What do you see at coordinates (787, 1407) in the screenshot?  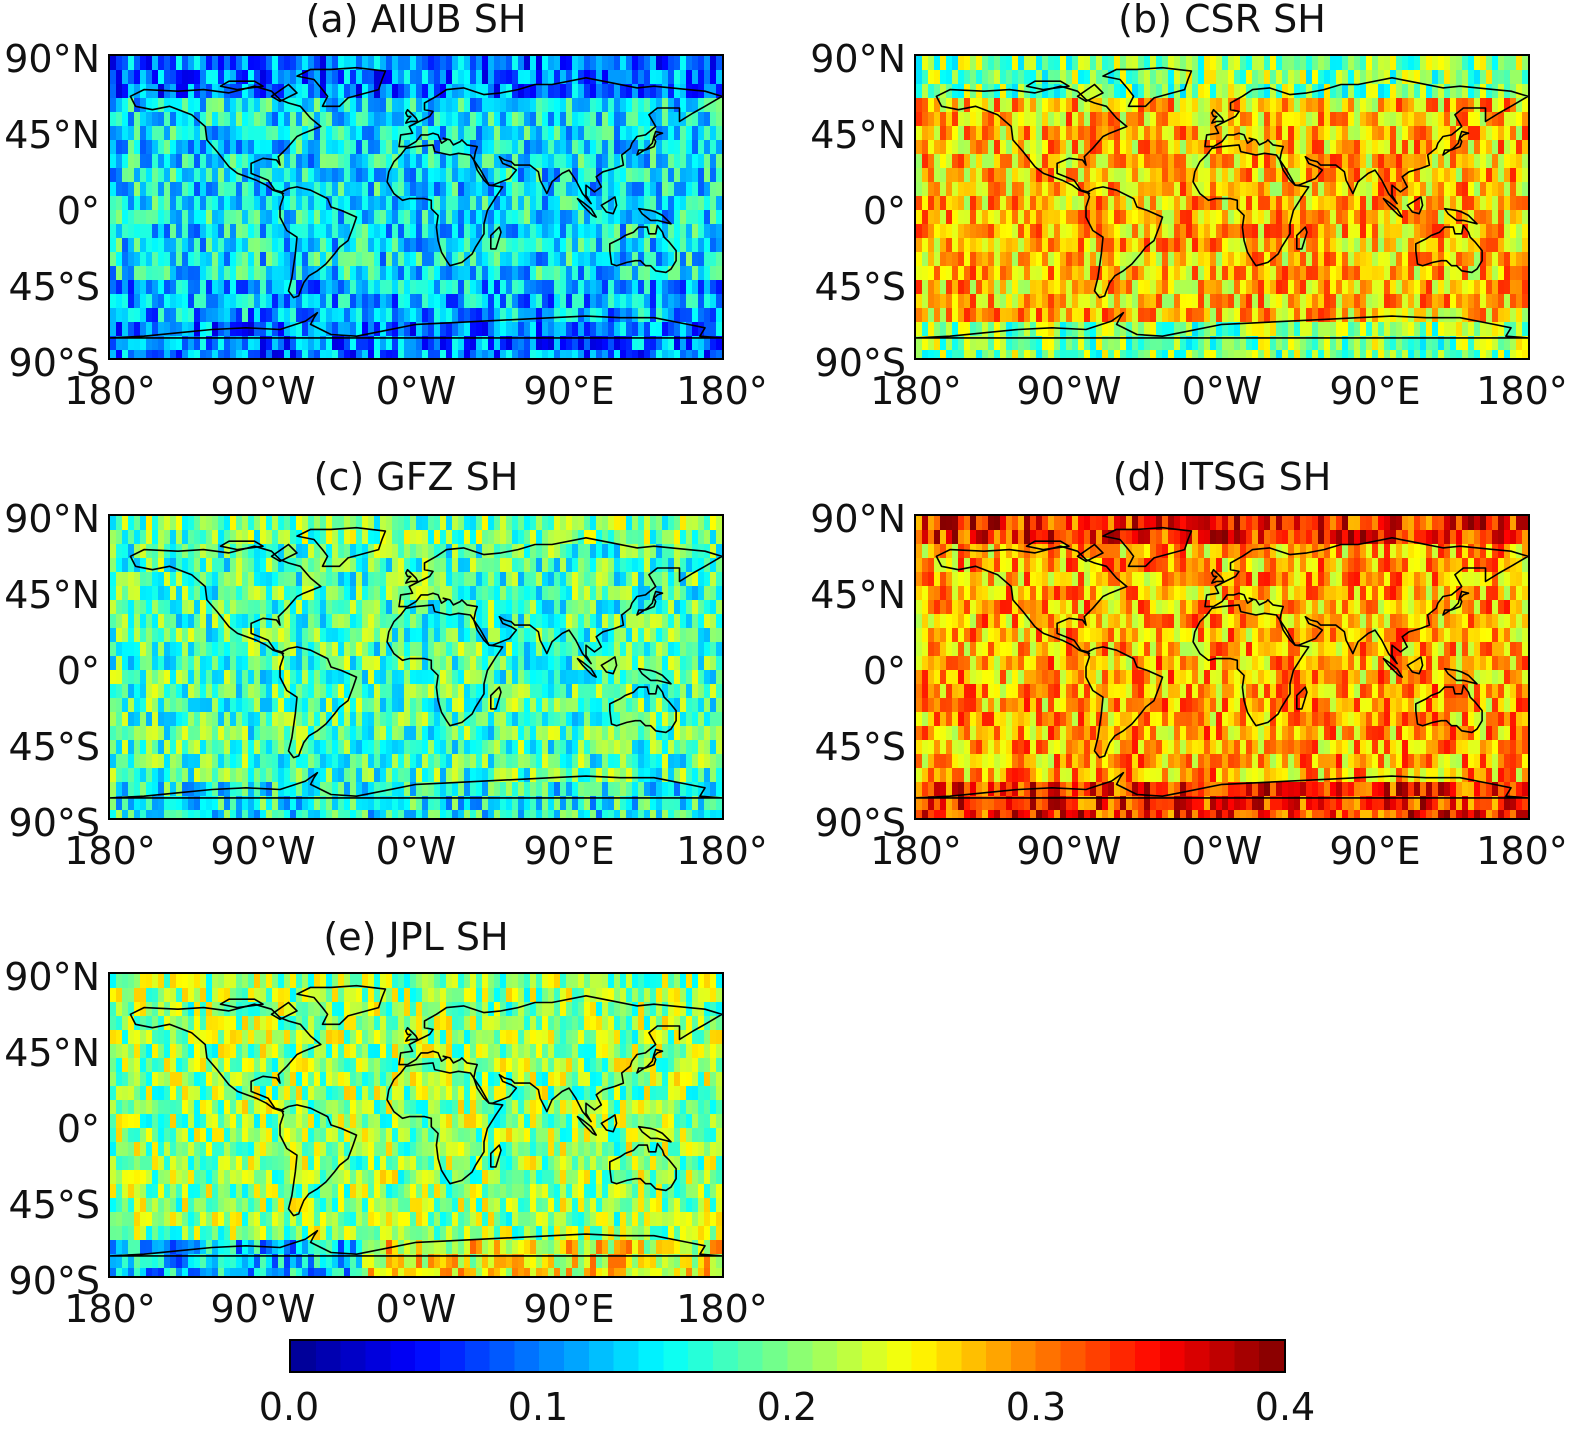 I see `colorbar-tick: 0.2` at bounding box center [787, 1407].